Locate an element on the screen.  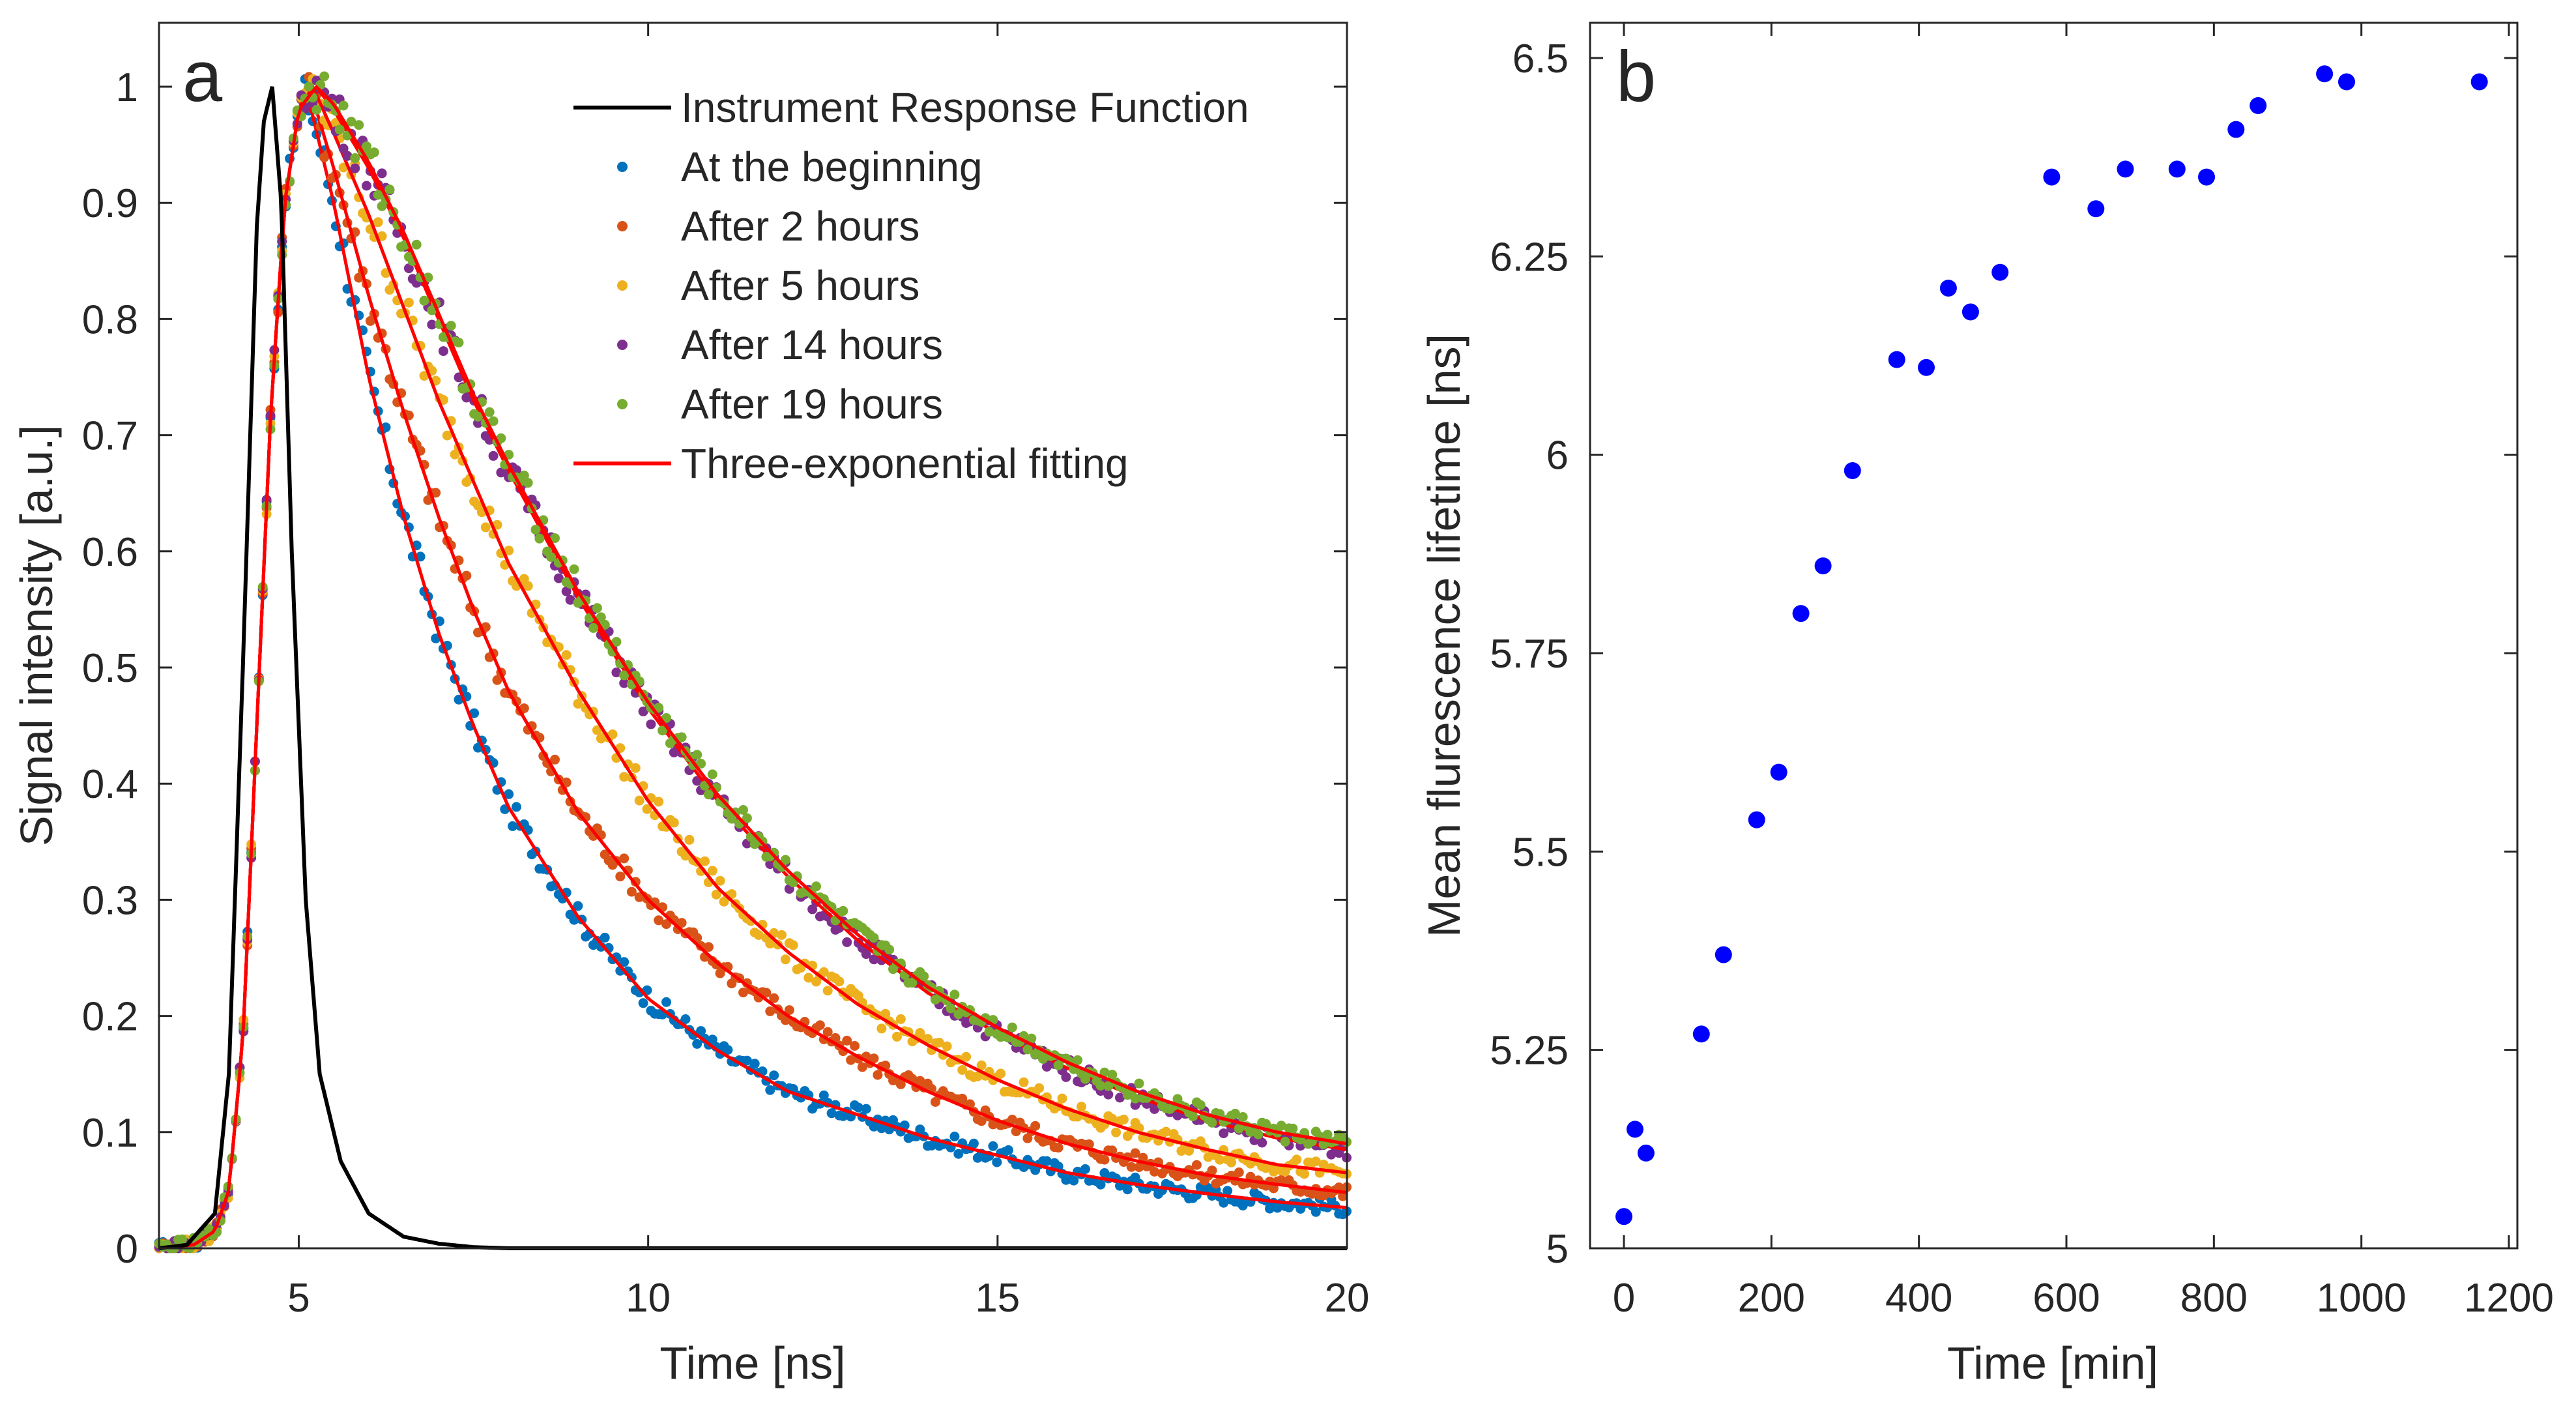
panel-b-x-tick-label: 600 is located at coordinates (2066, 1299).